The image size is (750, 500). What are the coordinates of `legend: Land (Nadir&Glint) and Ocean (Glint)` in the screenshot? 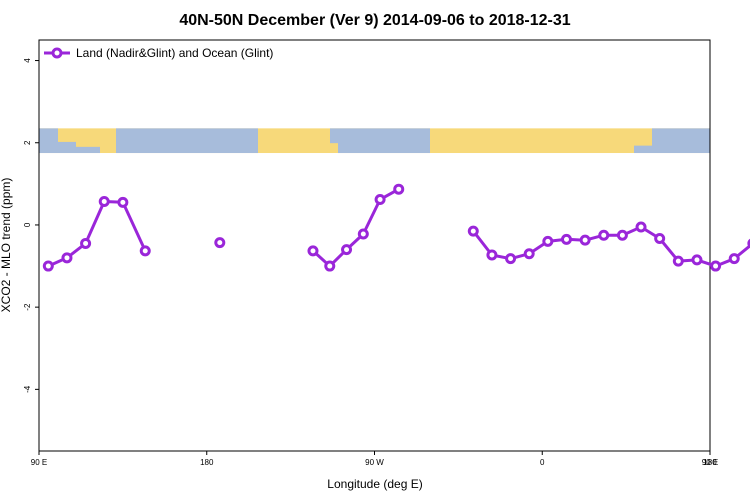 It's located at (158, 53).